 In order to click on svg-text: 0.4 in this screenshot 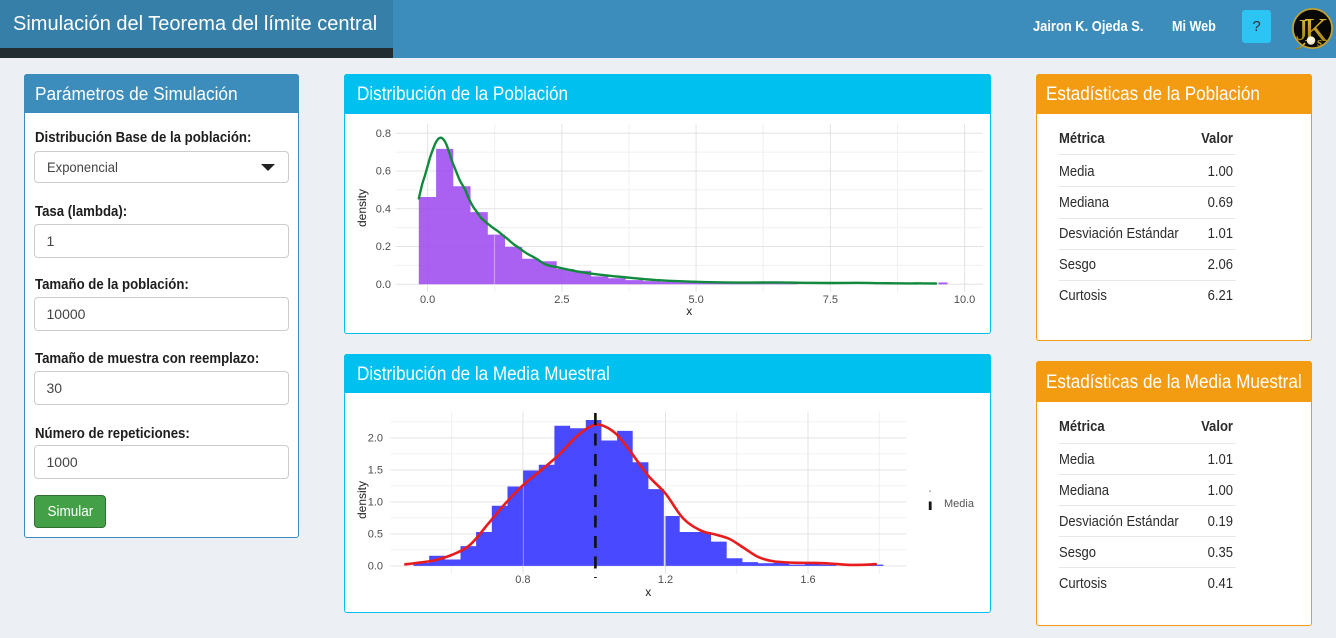, I will do `click(383, 209)`.